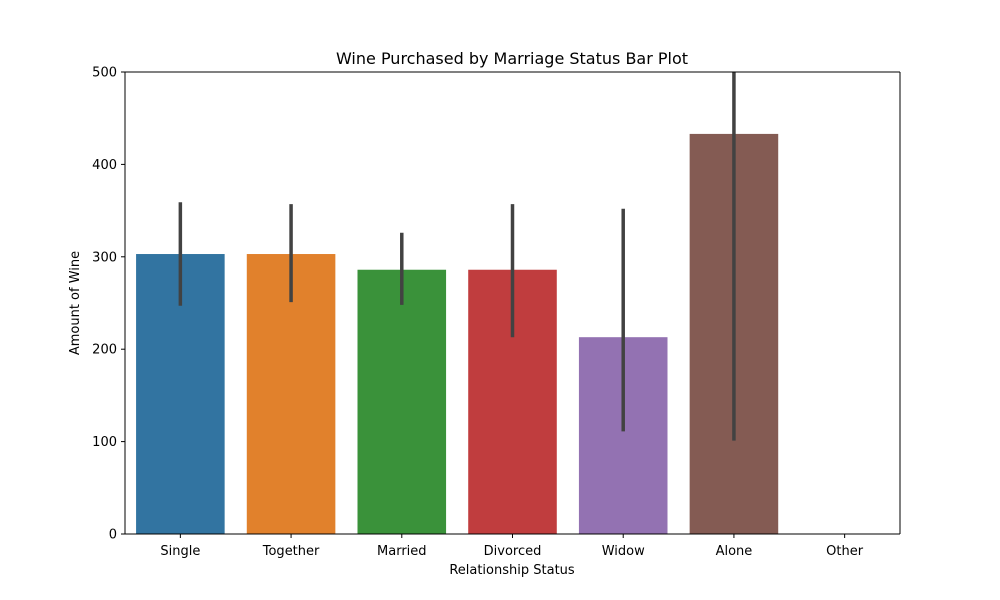  I want to click on y-tick-label-200: 200, so click(104, 350).